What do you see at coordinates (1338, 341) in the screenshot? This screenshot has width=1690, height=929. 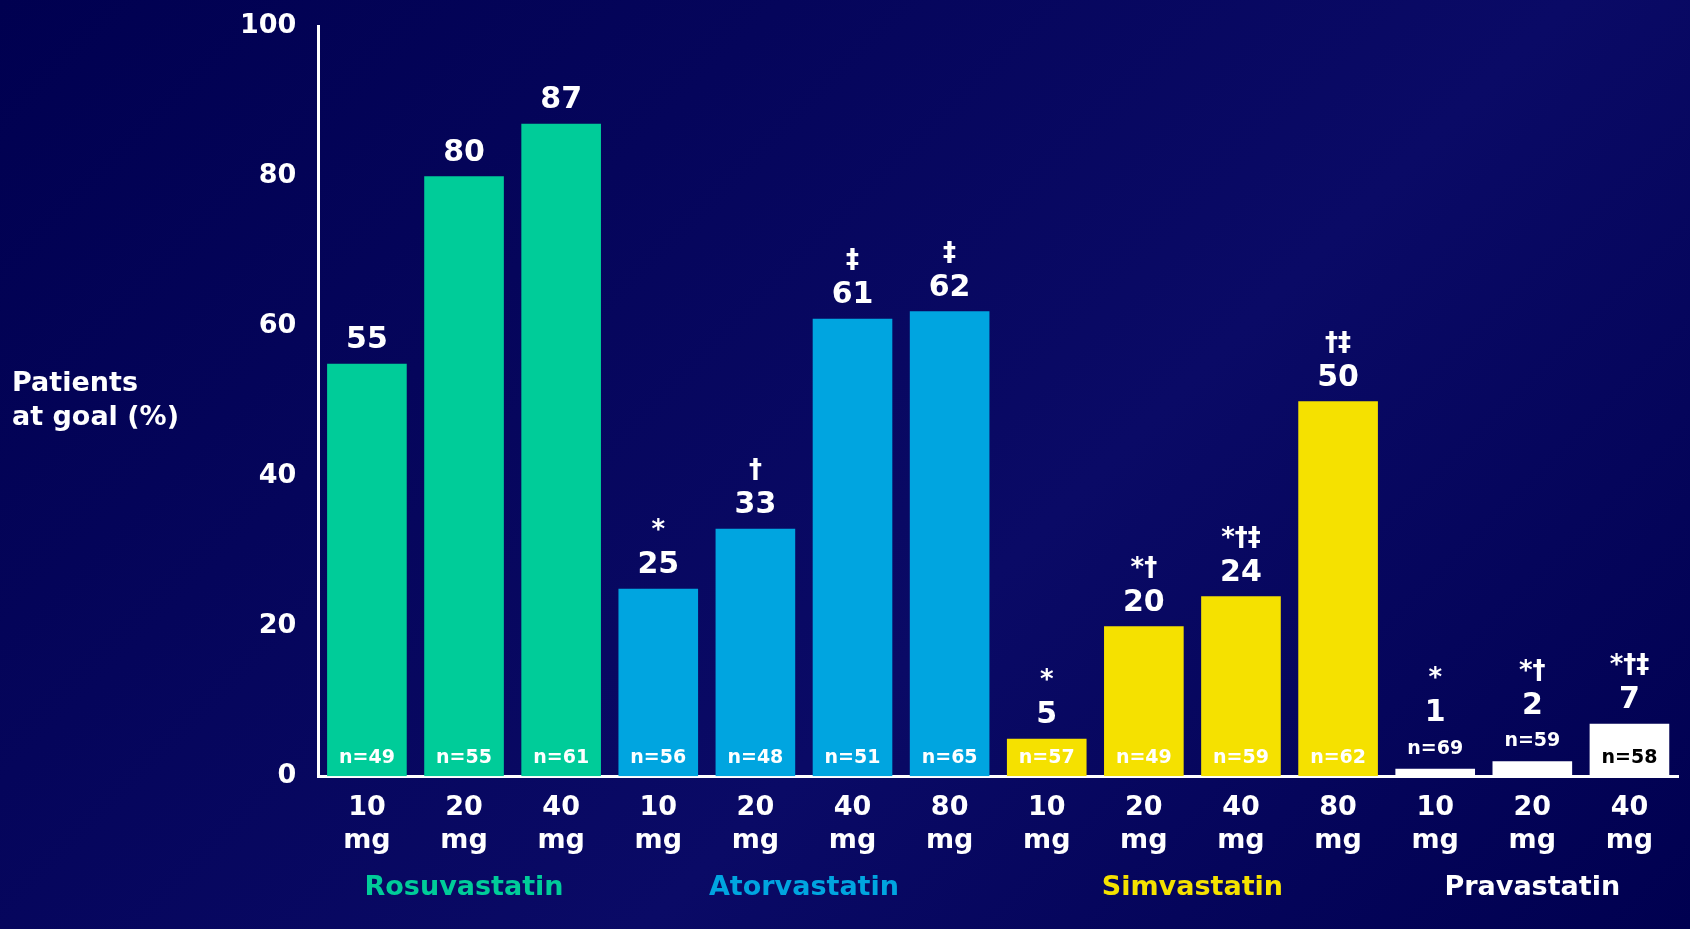 I see `annotation: †‡` at bounding box center [1338, 341].